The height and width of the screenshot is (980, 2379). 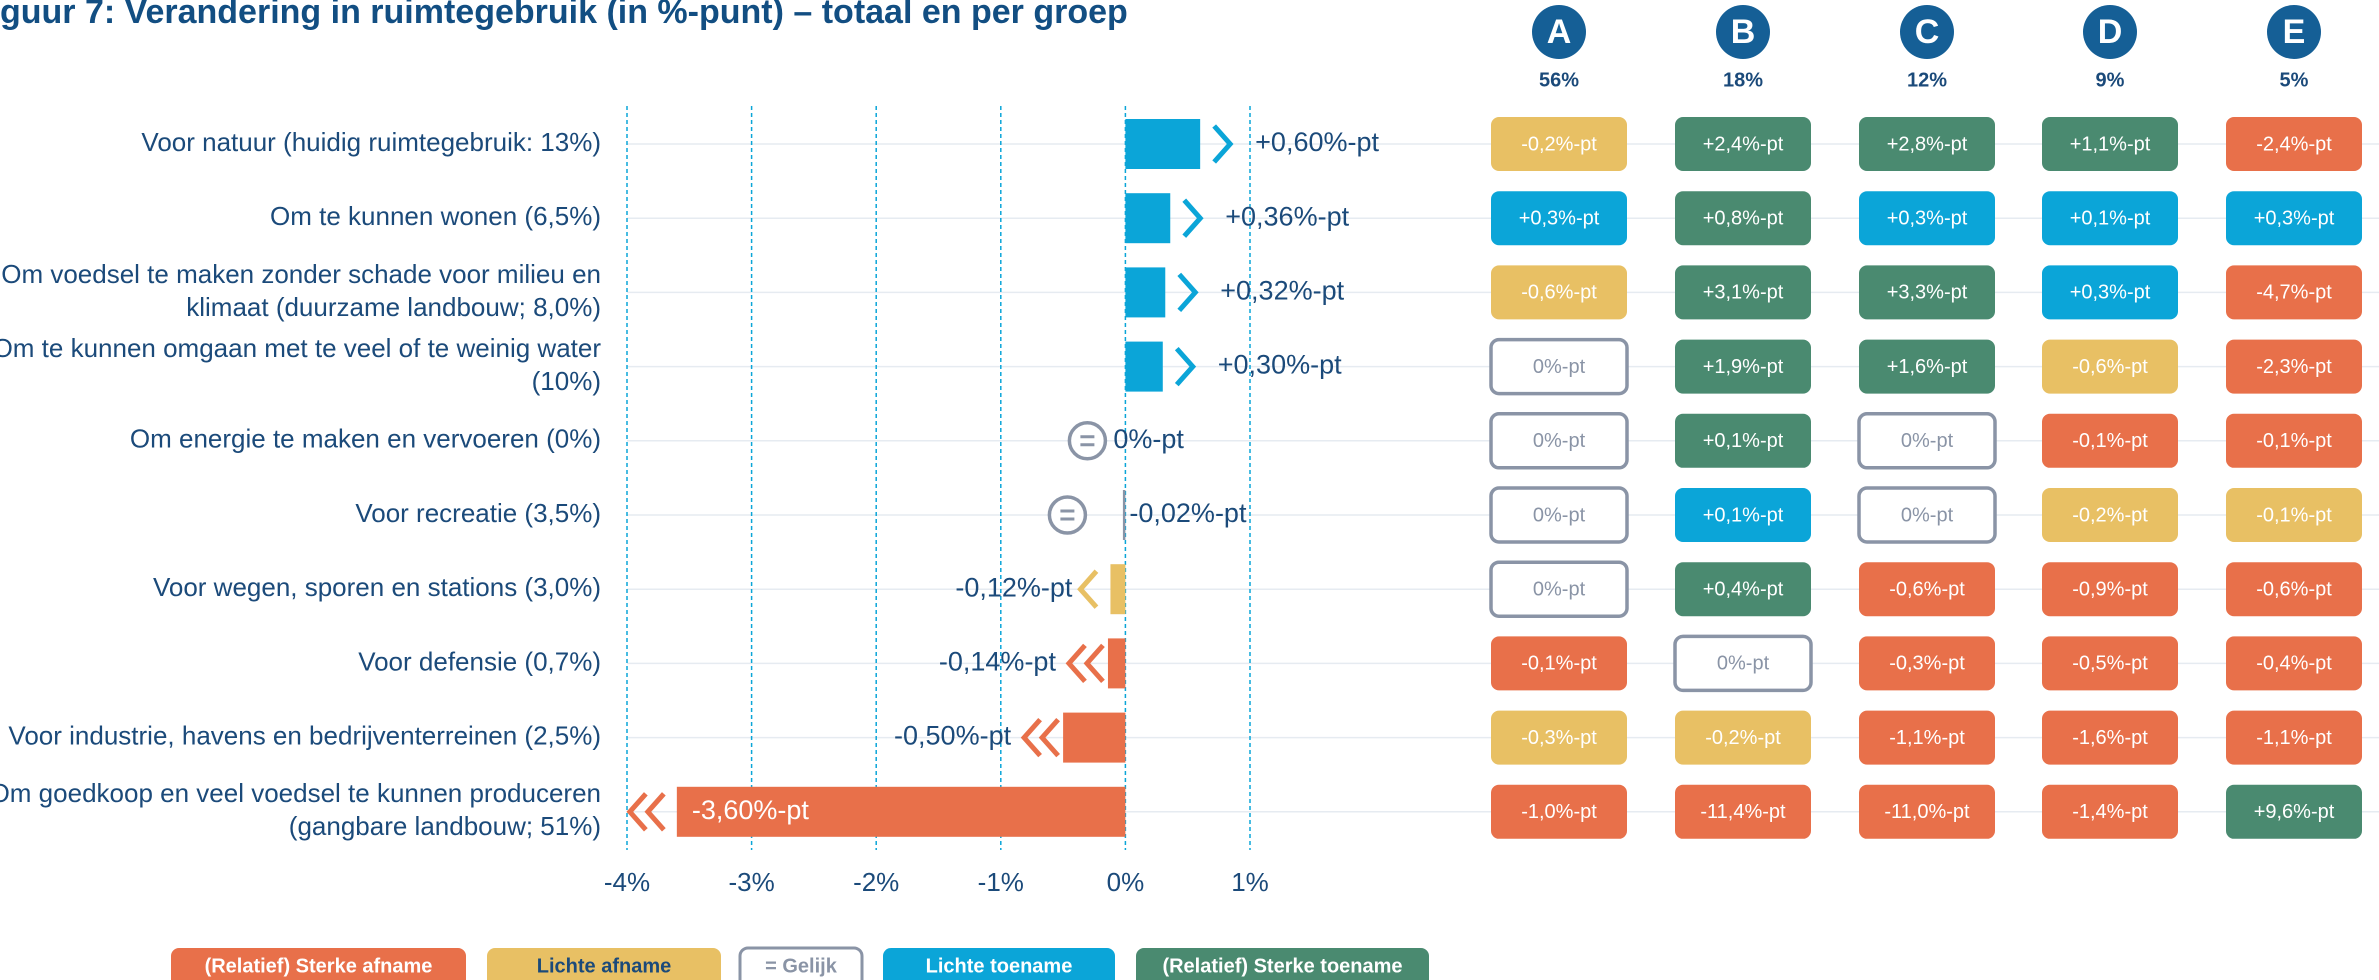 What do you see at coordinates (371, 142) in the screenshot?
I see `category-label: Voor natuur (huidig ruimtegebruik: 13%)` at bounding box center [371, 142].